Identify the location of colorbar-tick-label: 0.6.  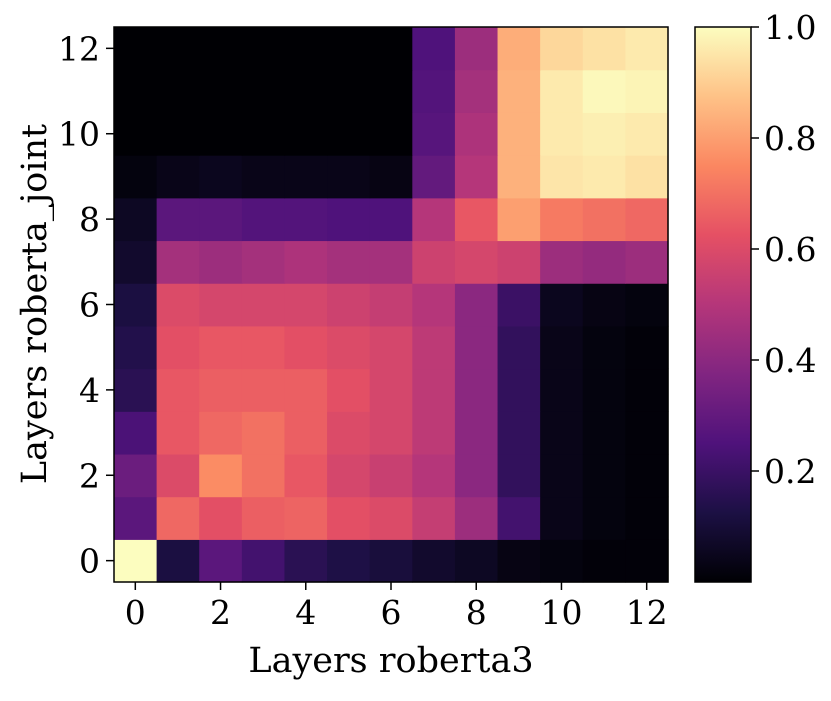
(790, 249).